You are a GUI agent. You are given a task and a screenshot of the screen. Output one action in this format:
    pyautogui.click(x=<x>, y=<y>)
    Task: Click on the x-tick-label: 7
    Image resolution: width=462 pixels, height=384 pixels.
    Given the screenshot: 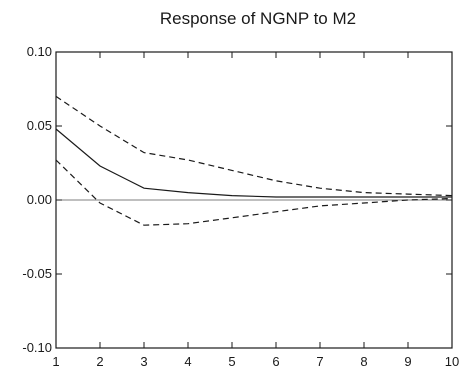 What is the action you would take?
    pyautogui.click(x=319, y=361)
    